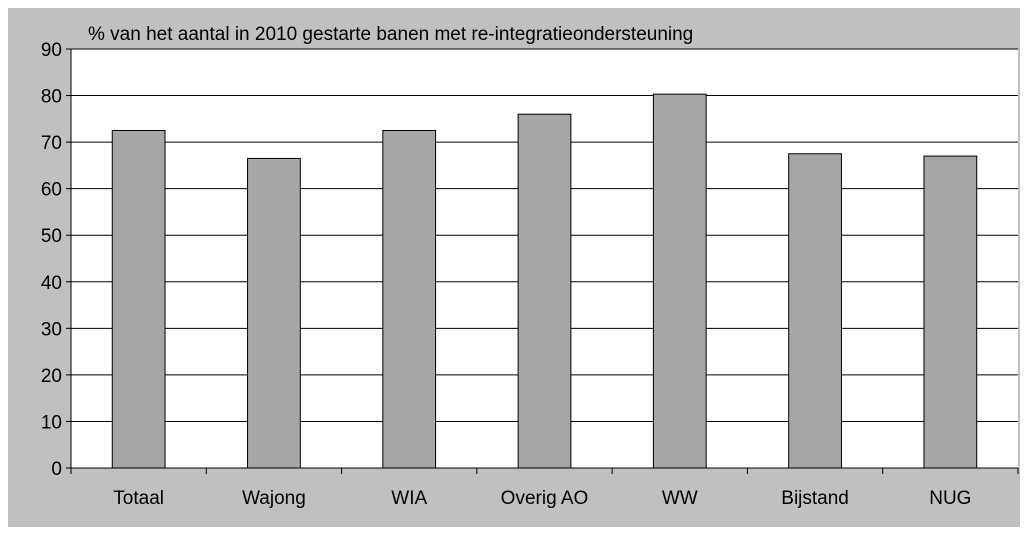  Describe the element at coordinates (51, 190) in the screenshot. I see `y-tick-label: 60` at that location.